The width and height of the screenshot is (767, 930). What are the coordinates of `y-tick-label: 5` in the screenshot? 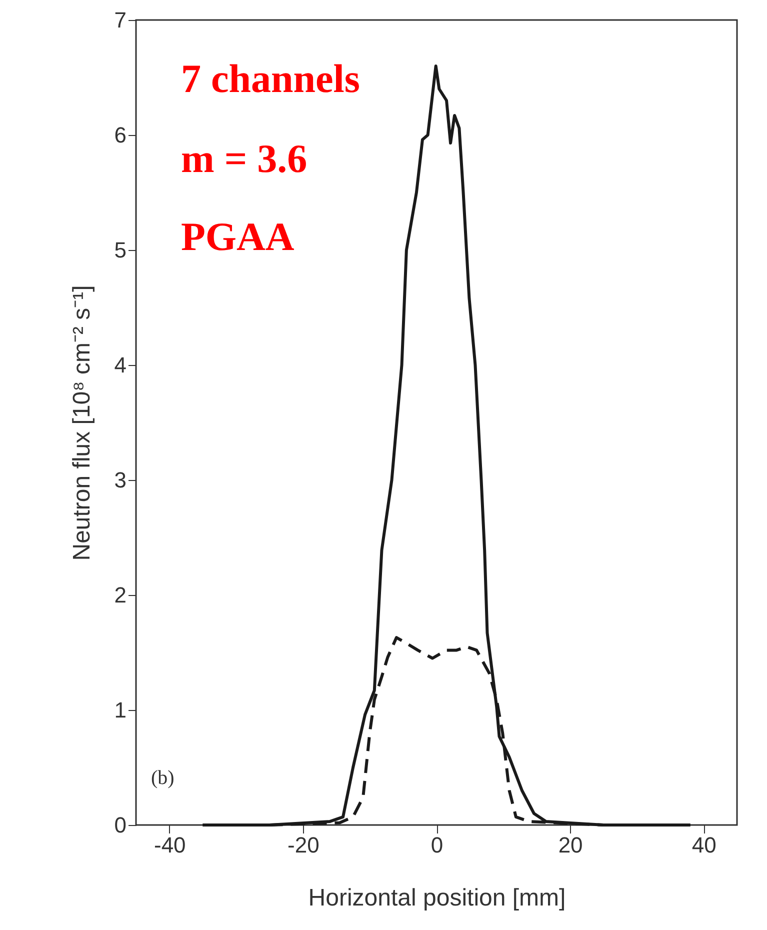 It's located at (120, 250).